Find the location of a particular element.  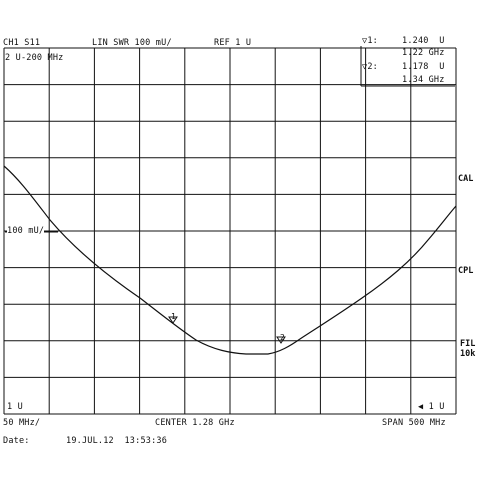

marker-2-symbol is located at coordinates (281, 340).